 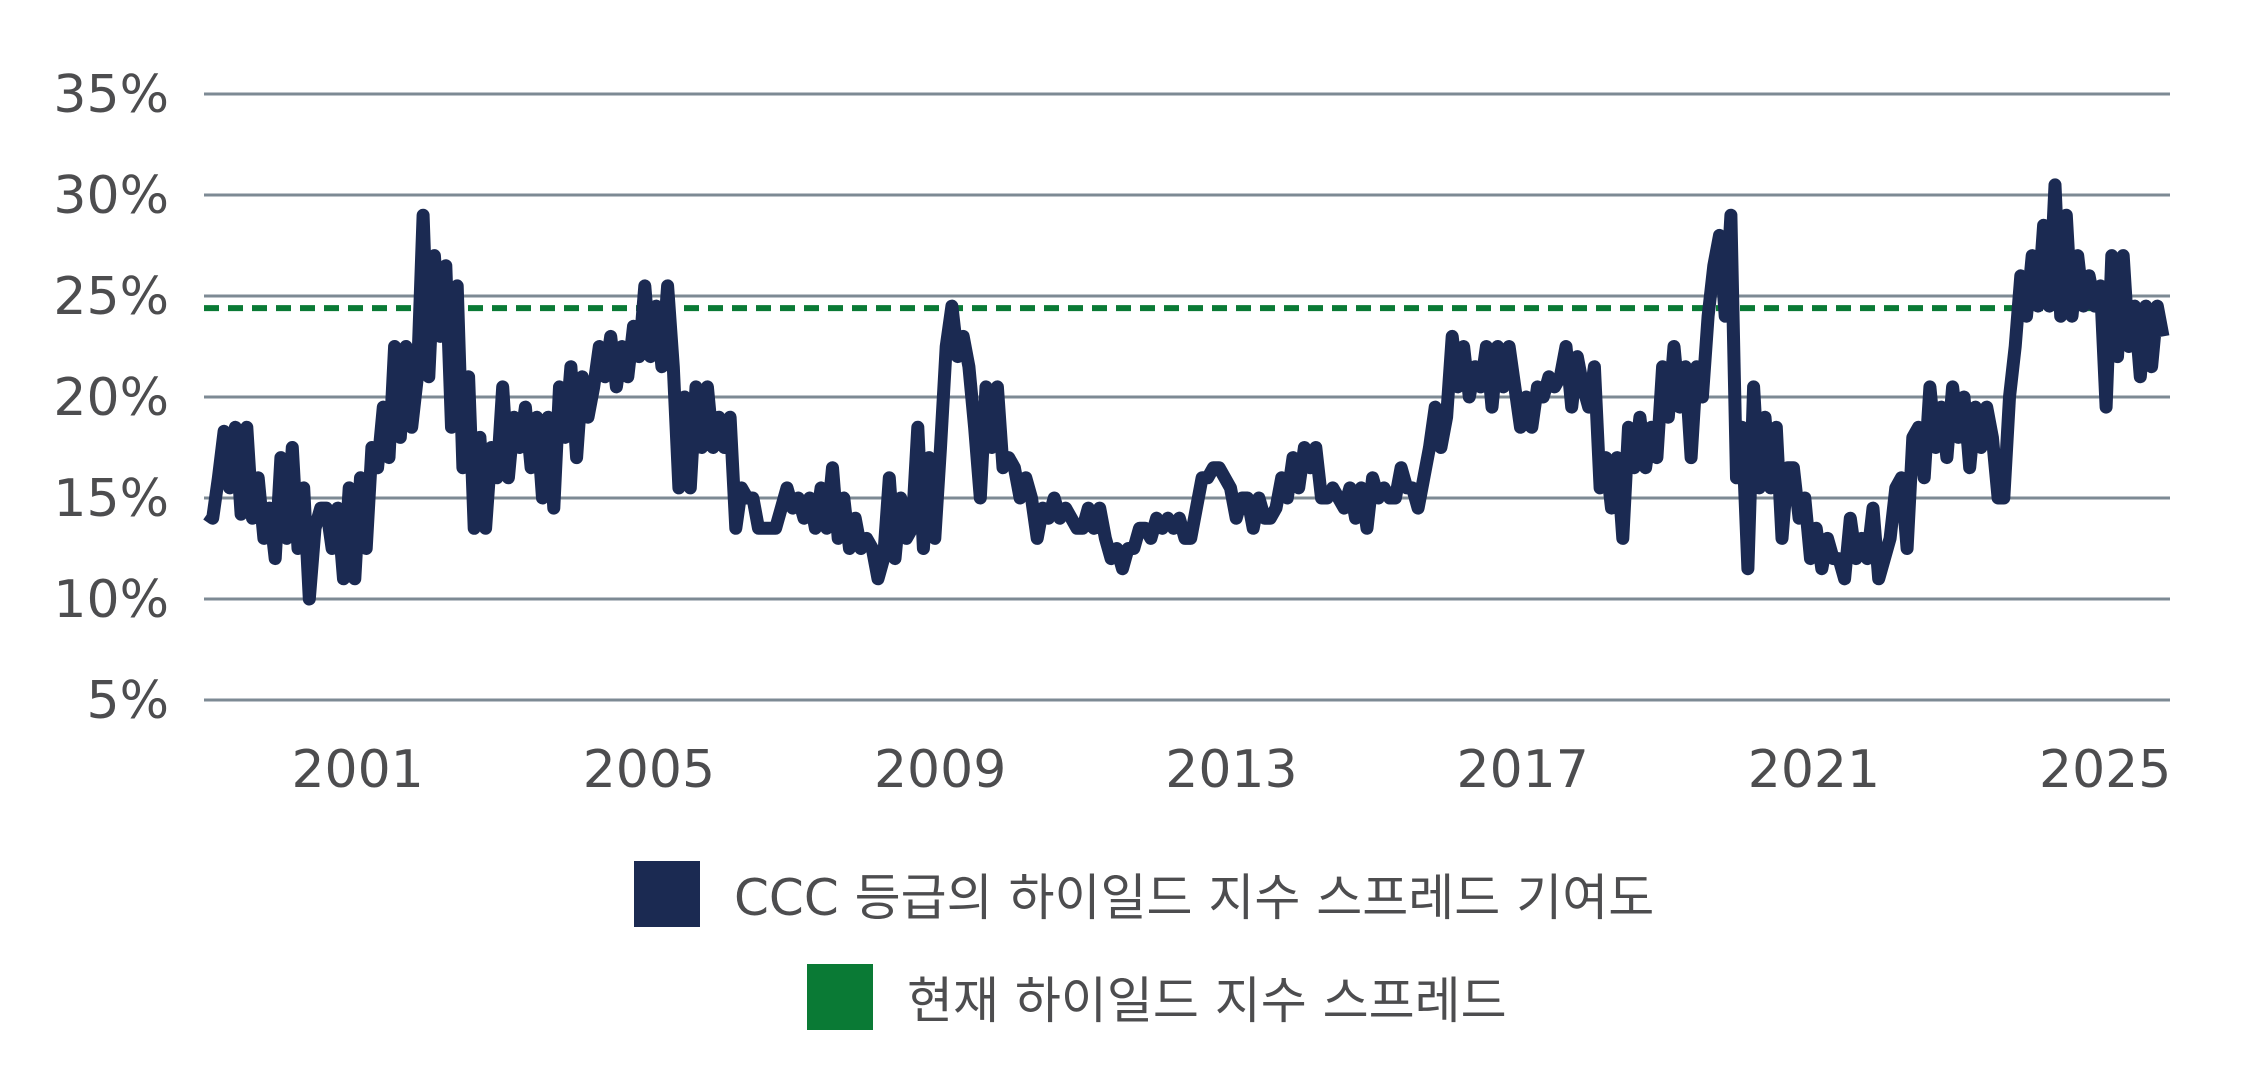 What do you see at coordinates (357, 770) in the screenshot?
I see `x-tick-label: 2001` at bounding box center [357, 770].